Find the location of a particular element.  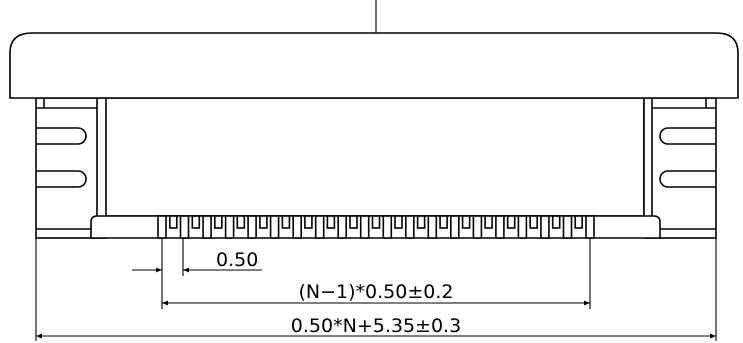

pin-span-dimension: (N−1)*0.50±0.2 is located at coordinates (376, 293).